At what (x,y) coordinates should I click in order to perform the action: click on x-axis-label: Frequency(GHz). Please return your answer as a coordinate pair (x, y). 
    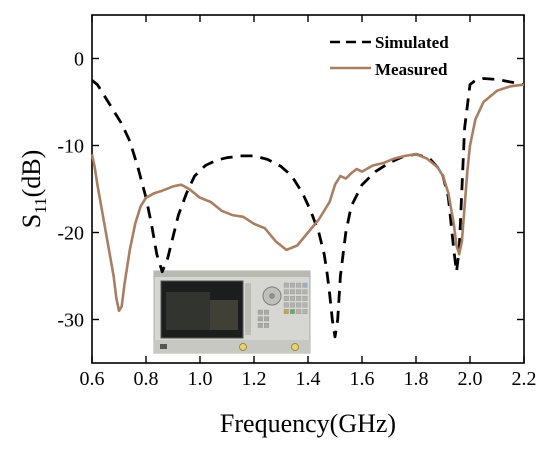
    Looking at the image, I should click on (308, 423).